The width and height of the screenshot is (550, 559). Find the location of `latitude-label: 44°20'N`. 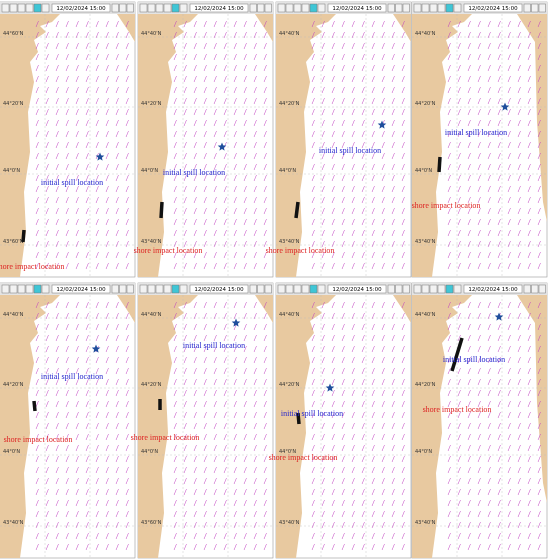

latitude-label: 44°20'N is located at coordinates (13, 385).